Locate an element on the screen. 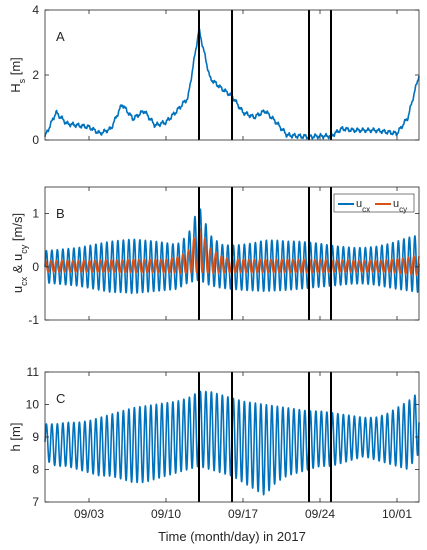 This screenshot has height=550, width=427. y-tick-label: 10 is located at coordinates (33, 405).